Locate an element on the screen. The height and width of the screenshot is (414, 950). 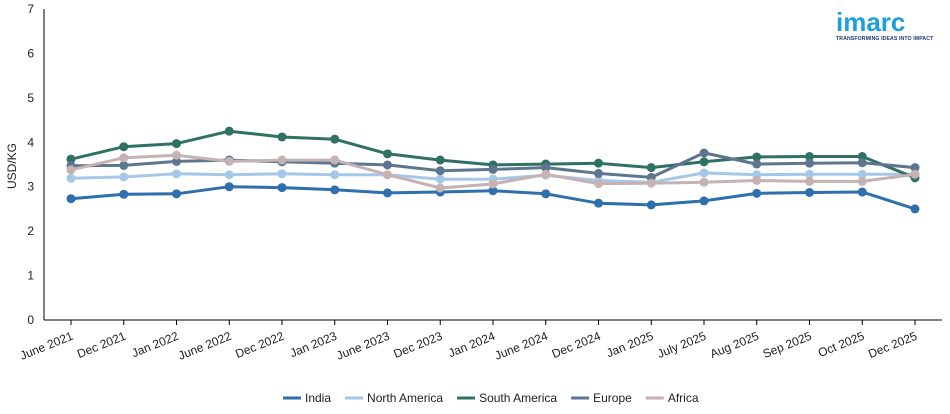
x-tick-label: July 2025 is located at coordinates (681, 345).